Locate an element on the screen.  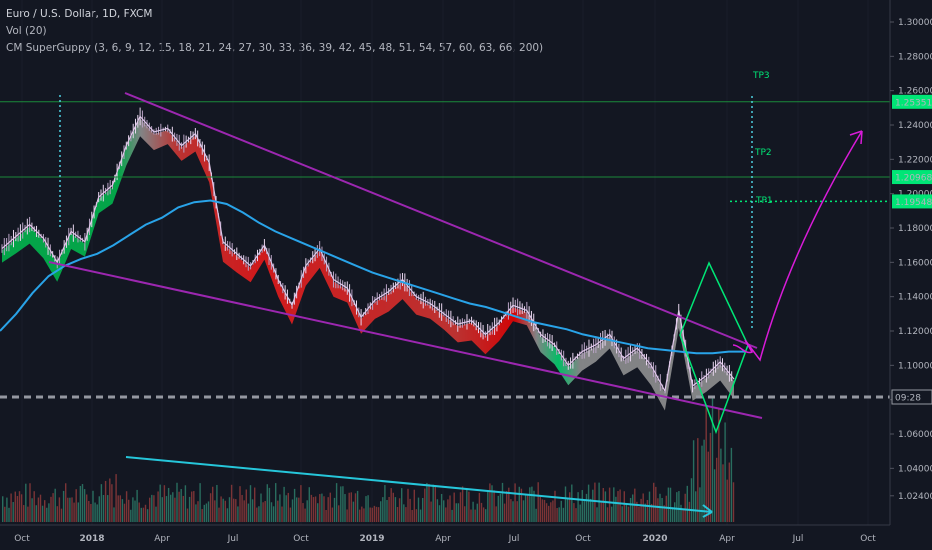
price-axis-tick-label: 1.28000 is located at coordinates (915, 57).